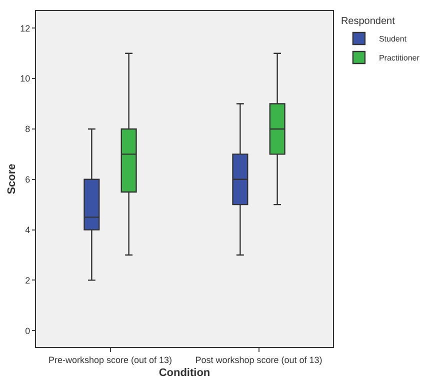 The width and height of the screenshot is (435, 386). Describe the element at coordinates (27, 331) in the screenshot. I see `y-tick-label: 0` at that location.